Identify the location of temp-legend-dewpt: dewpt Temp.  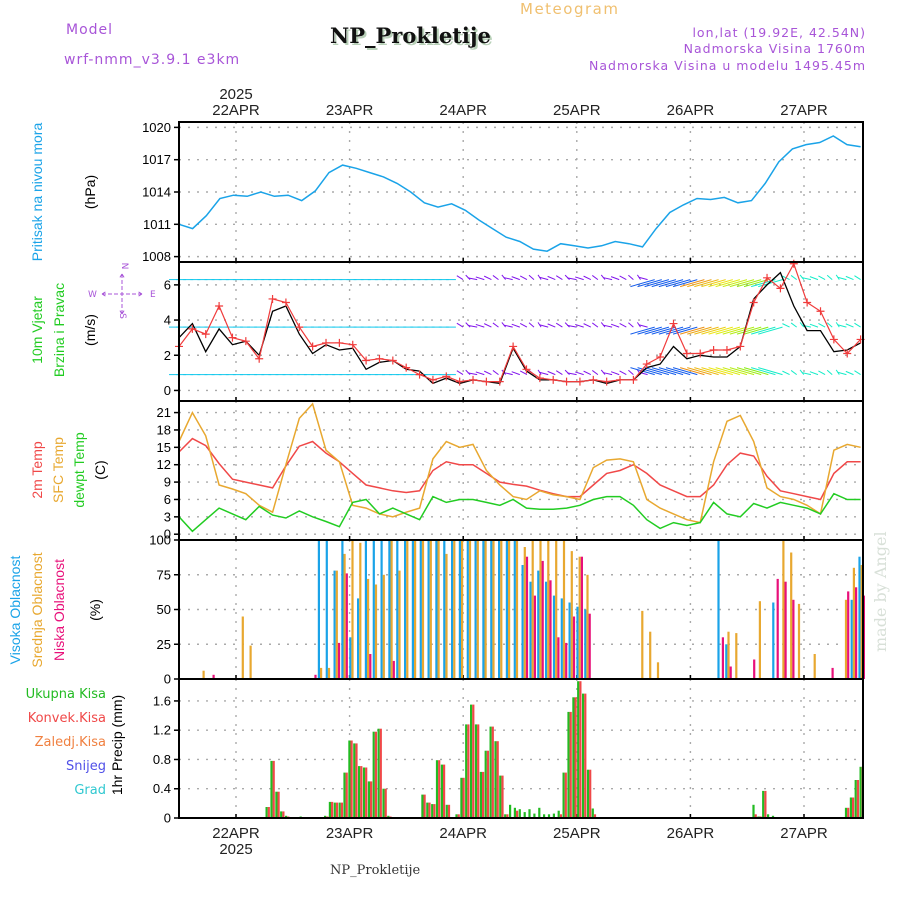
(79, 469).